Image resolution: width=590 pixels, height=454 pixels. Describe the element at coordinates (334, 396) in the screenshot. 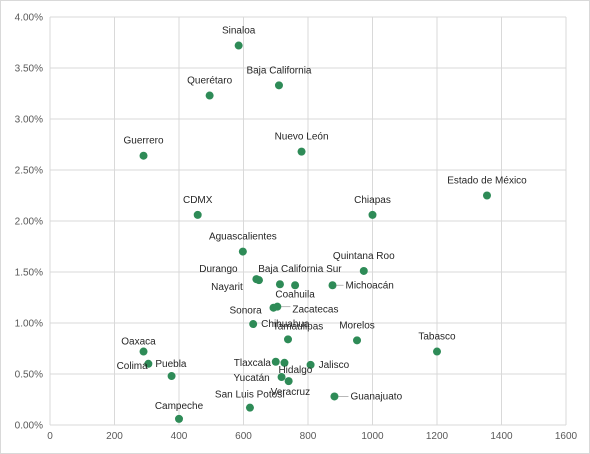

I see `point-guanajuato` at that location.